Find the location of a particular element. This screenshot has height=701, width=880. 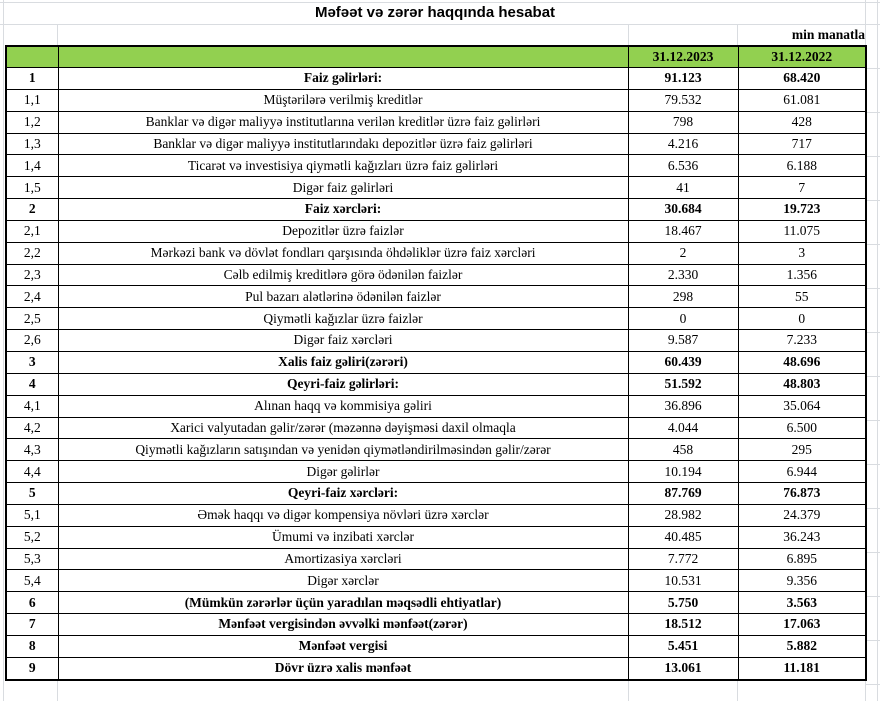

header-label-cell is located at coordinates (343, 56).